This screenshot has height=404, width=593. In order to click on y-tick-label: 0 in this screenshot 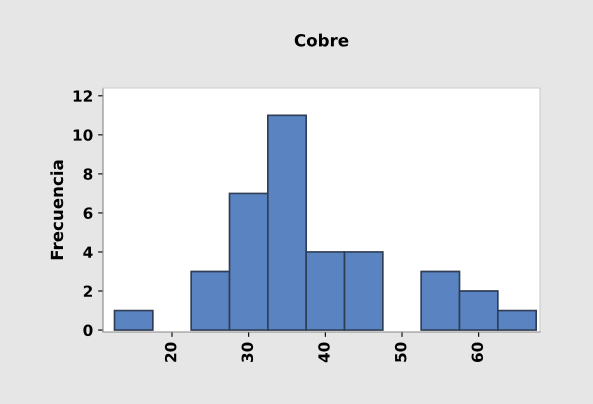, I will do `click(88, 330)`.